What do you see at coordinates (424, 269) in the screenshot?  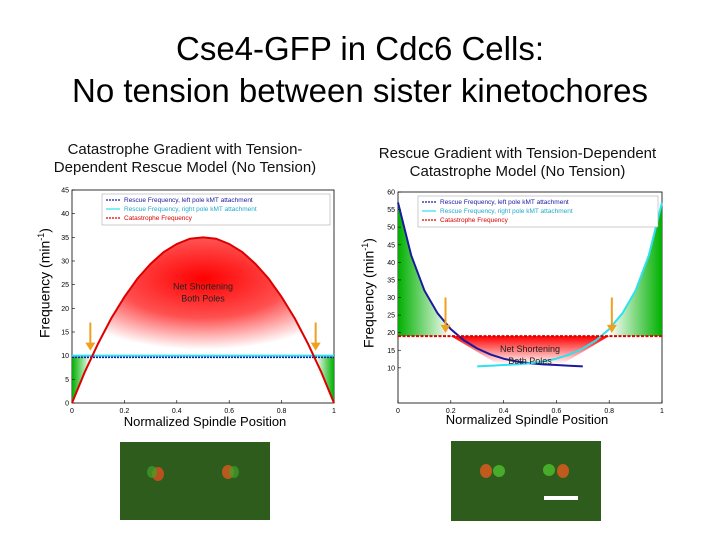 I see `left-growth-region` at bounding box center [424, 269].